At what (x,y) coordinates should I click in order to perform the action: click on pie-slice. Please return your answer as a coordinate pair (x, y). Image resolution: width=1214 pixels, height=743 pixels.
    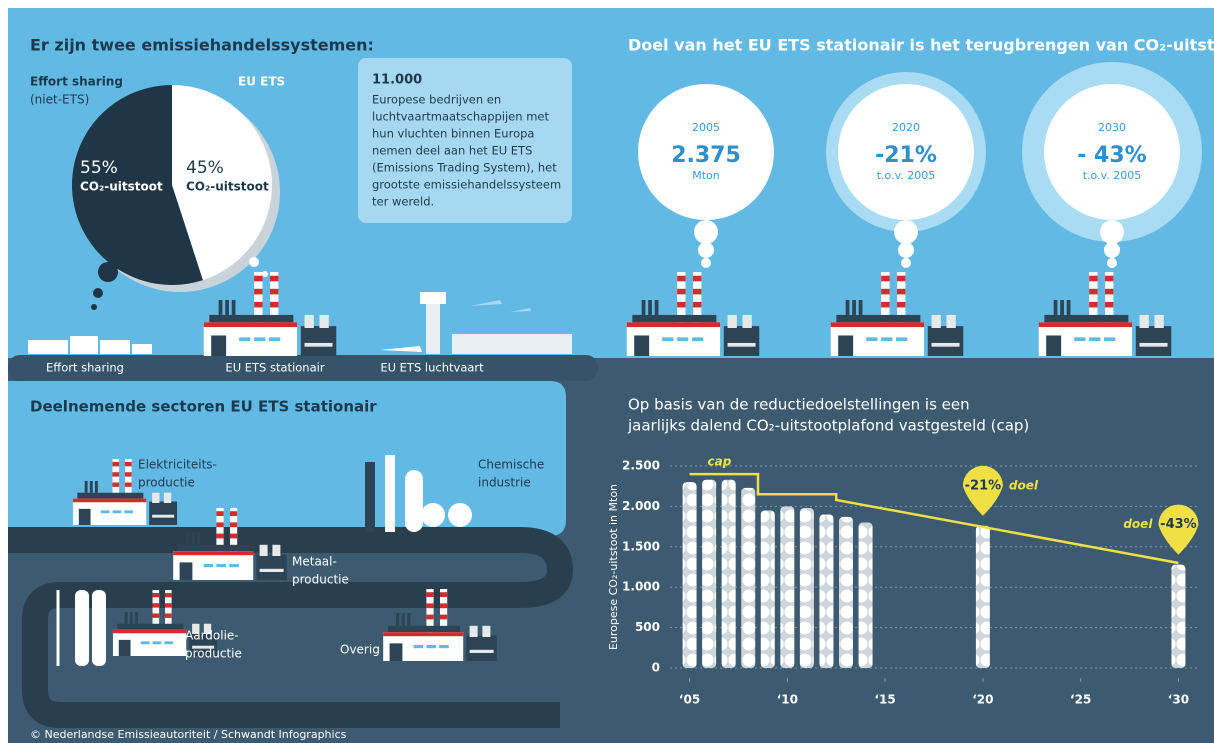
    Looking at the image, I should click on (222, 183).